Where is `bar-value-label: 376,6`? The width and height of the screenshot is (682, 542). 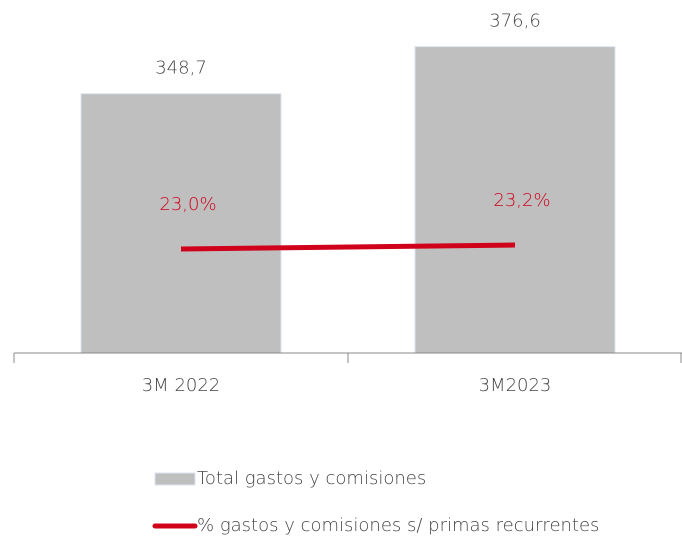 bar-value-label: 376,6 is located at coordinates (515, 21).